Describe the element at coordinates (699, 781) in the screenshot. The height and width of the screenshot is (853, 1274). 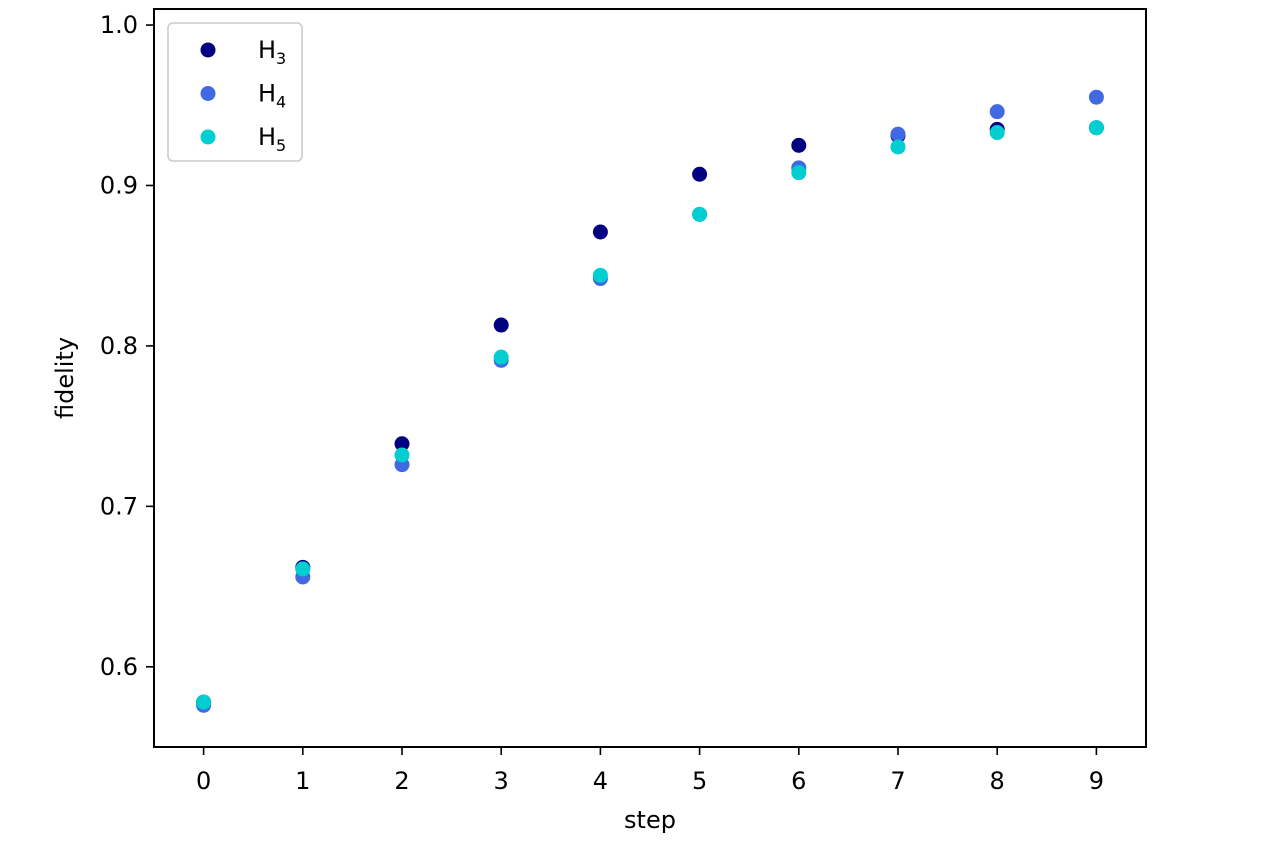
I see `x-tick-label: 5` at that location.